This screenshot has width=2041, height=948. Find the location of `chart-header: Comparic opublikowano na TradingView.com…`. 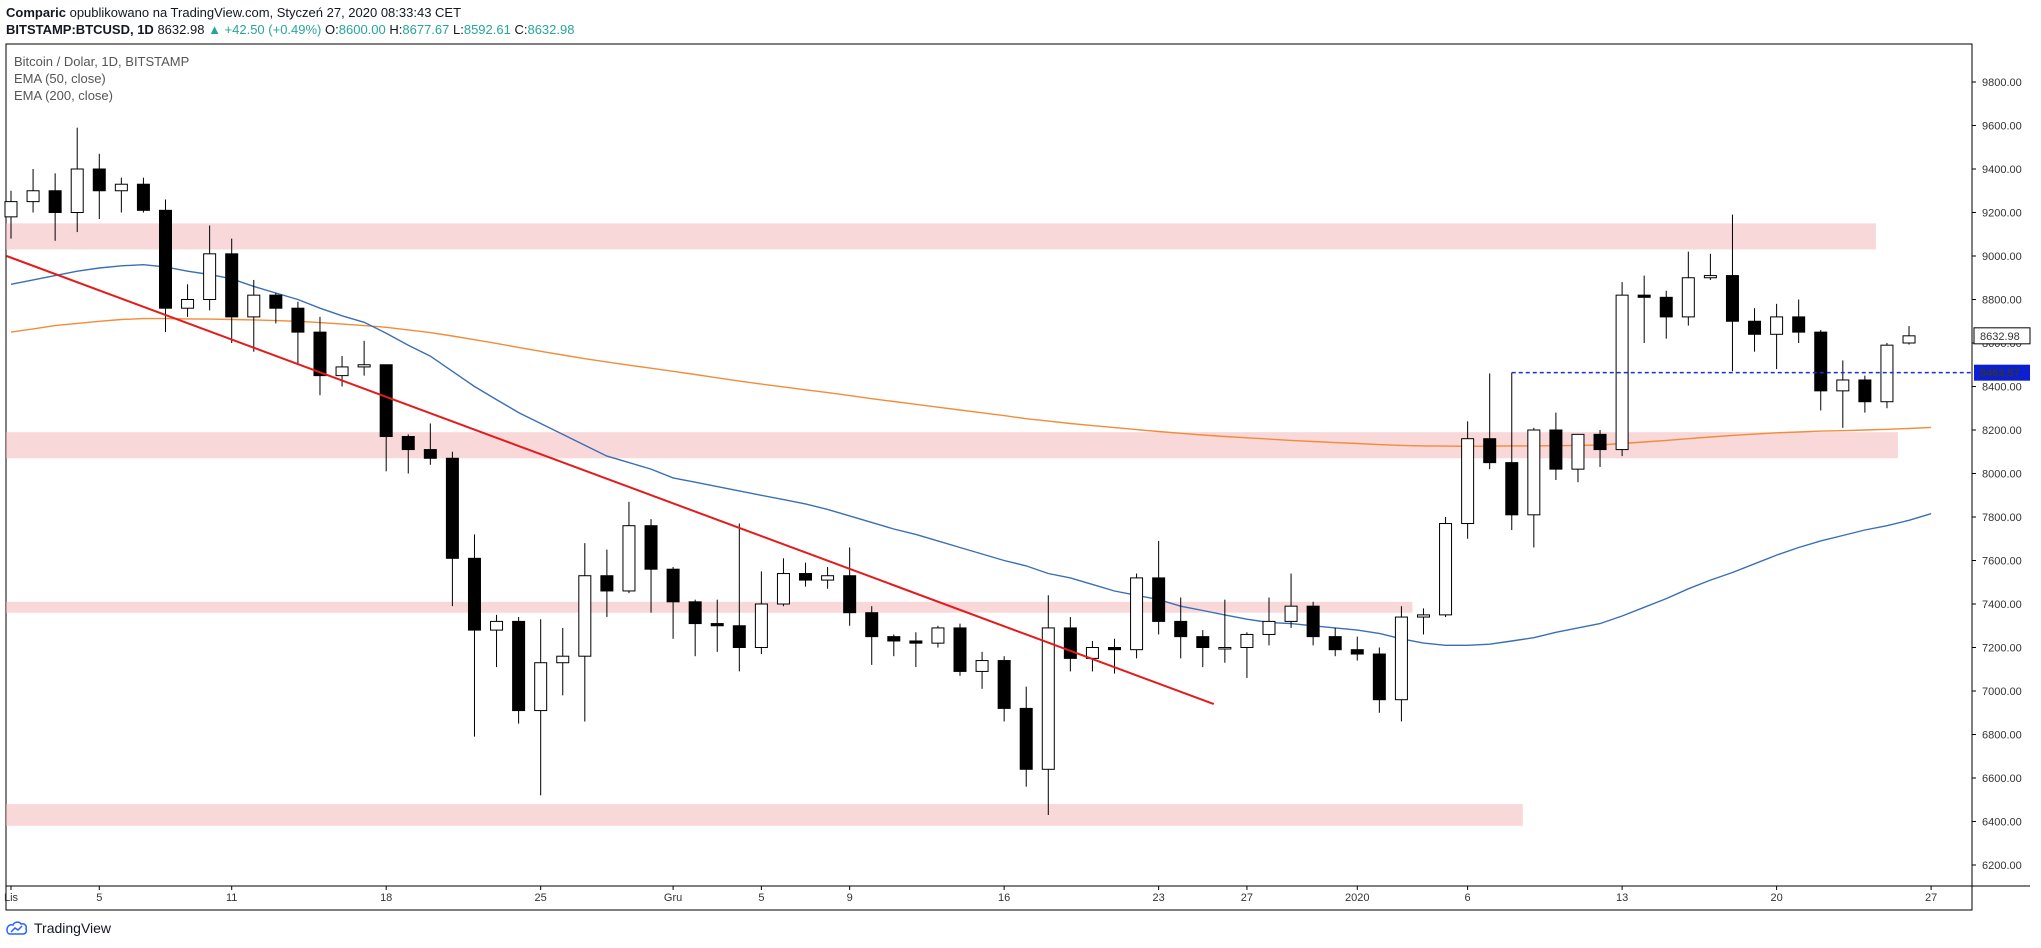

chart-header: Comparic opublikowano na TradingView.com… is located at coordinates (606, 21).